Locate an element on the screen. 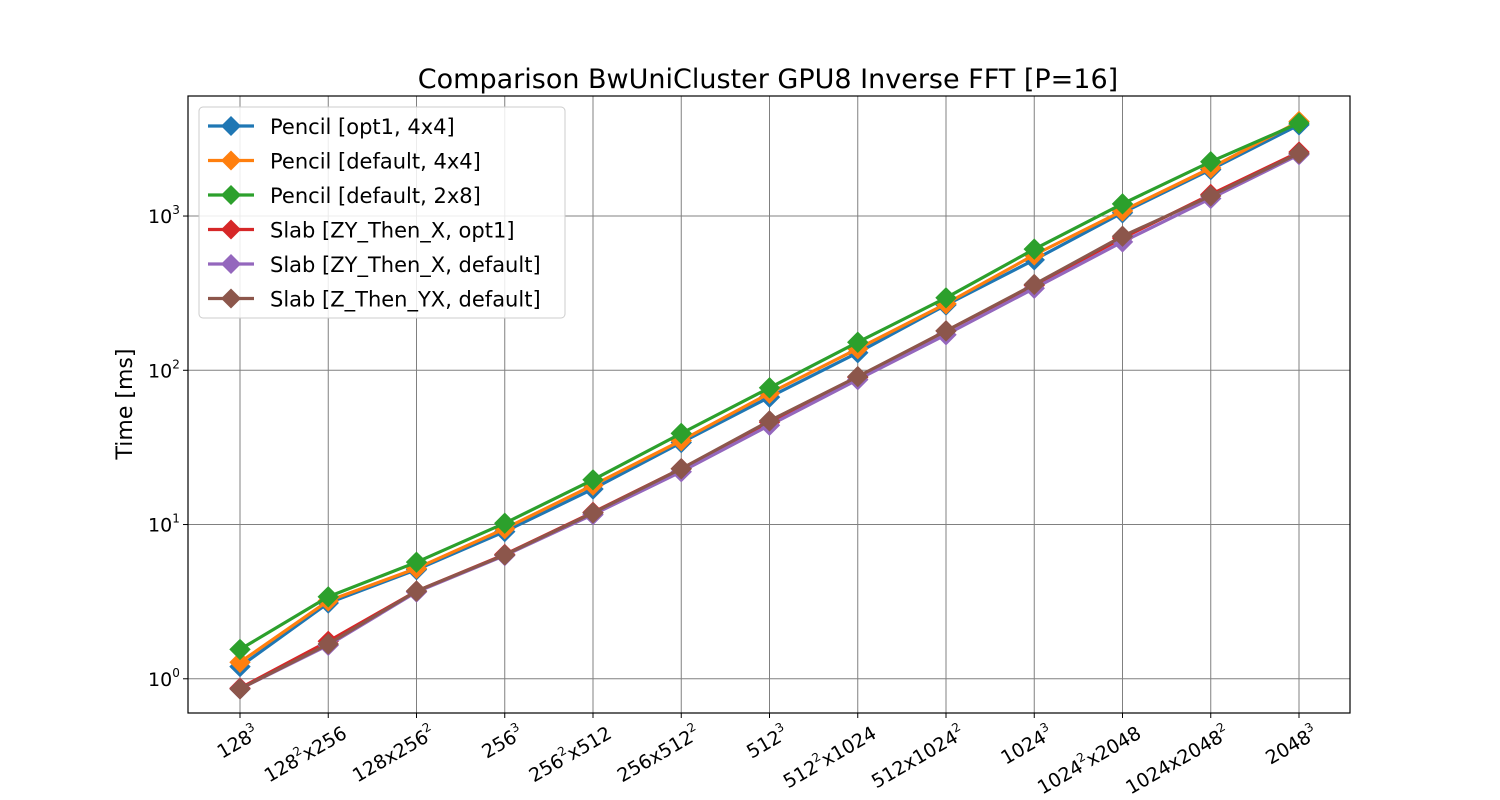  legend-item: Slab [ZY_Then_X, default] is located at coordinates (374, 265).